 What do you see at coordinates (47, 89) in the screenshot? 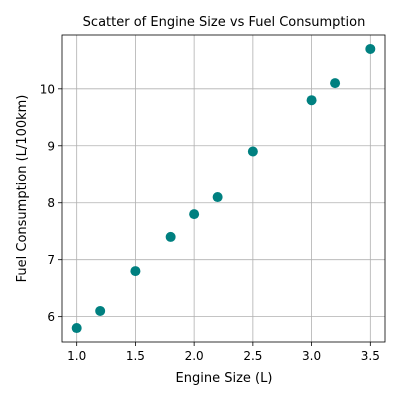
I see `y-tick-label: 10` at bounding box center [47, 89].